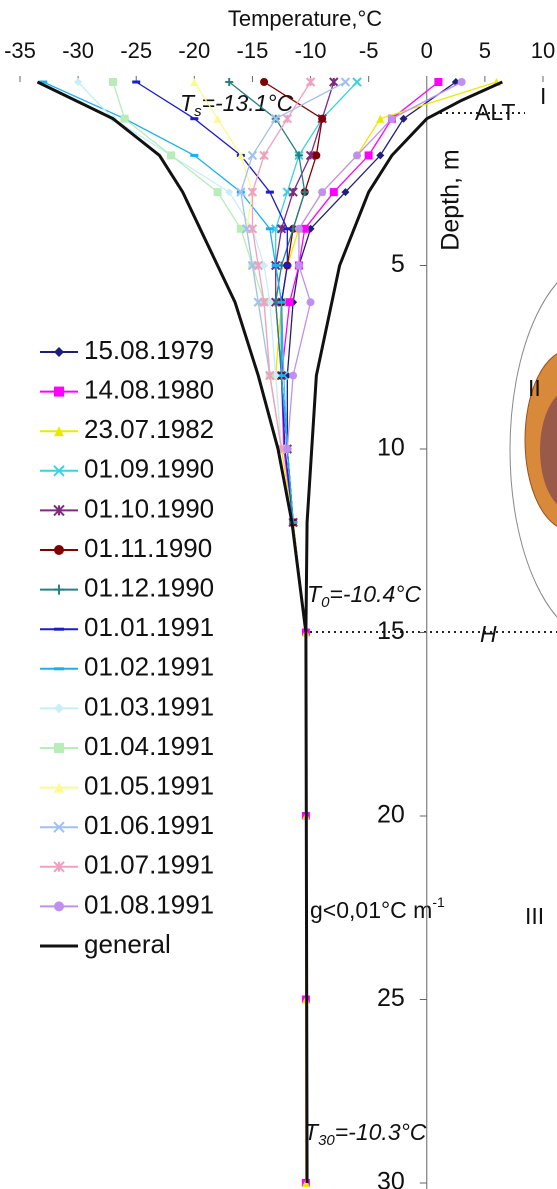 The height and width of the screenshot is (1189, 557). I want to click on y-tick-label: 5, so click(398, 264).